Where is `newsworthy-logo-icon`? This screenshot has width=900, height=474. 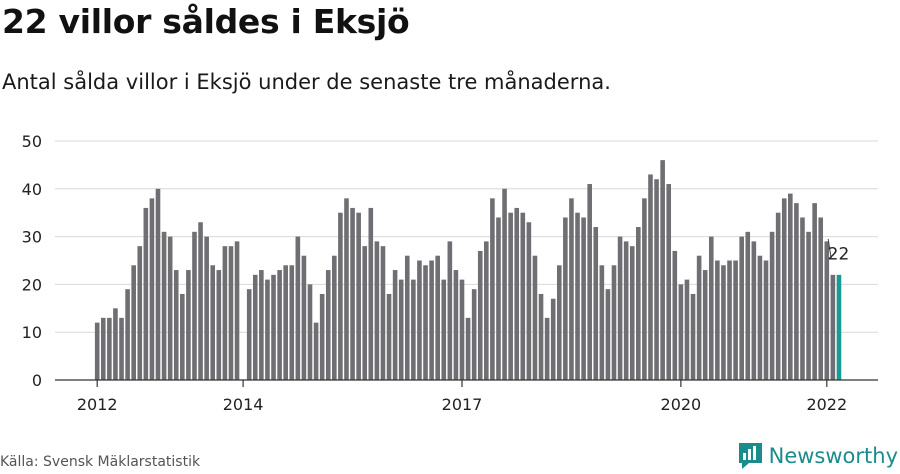 newsworthy-logo-icon is located at coordinates (750, 456).